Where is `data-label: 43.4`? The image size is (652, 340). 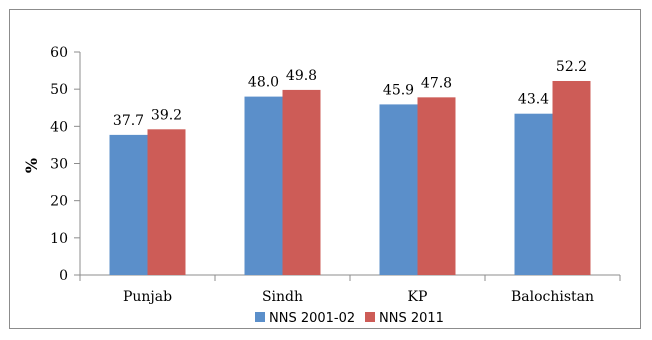 data-label: 43.4 is located at coordinates (533, 100).